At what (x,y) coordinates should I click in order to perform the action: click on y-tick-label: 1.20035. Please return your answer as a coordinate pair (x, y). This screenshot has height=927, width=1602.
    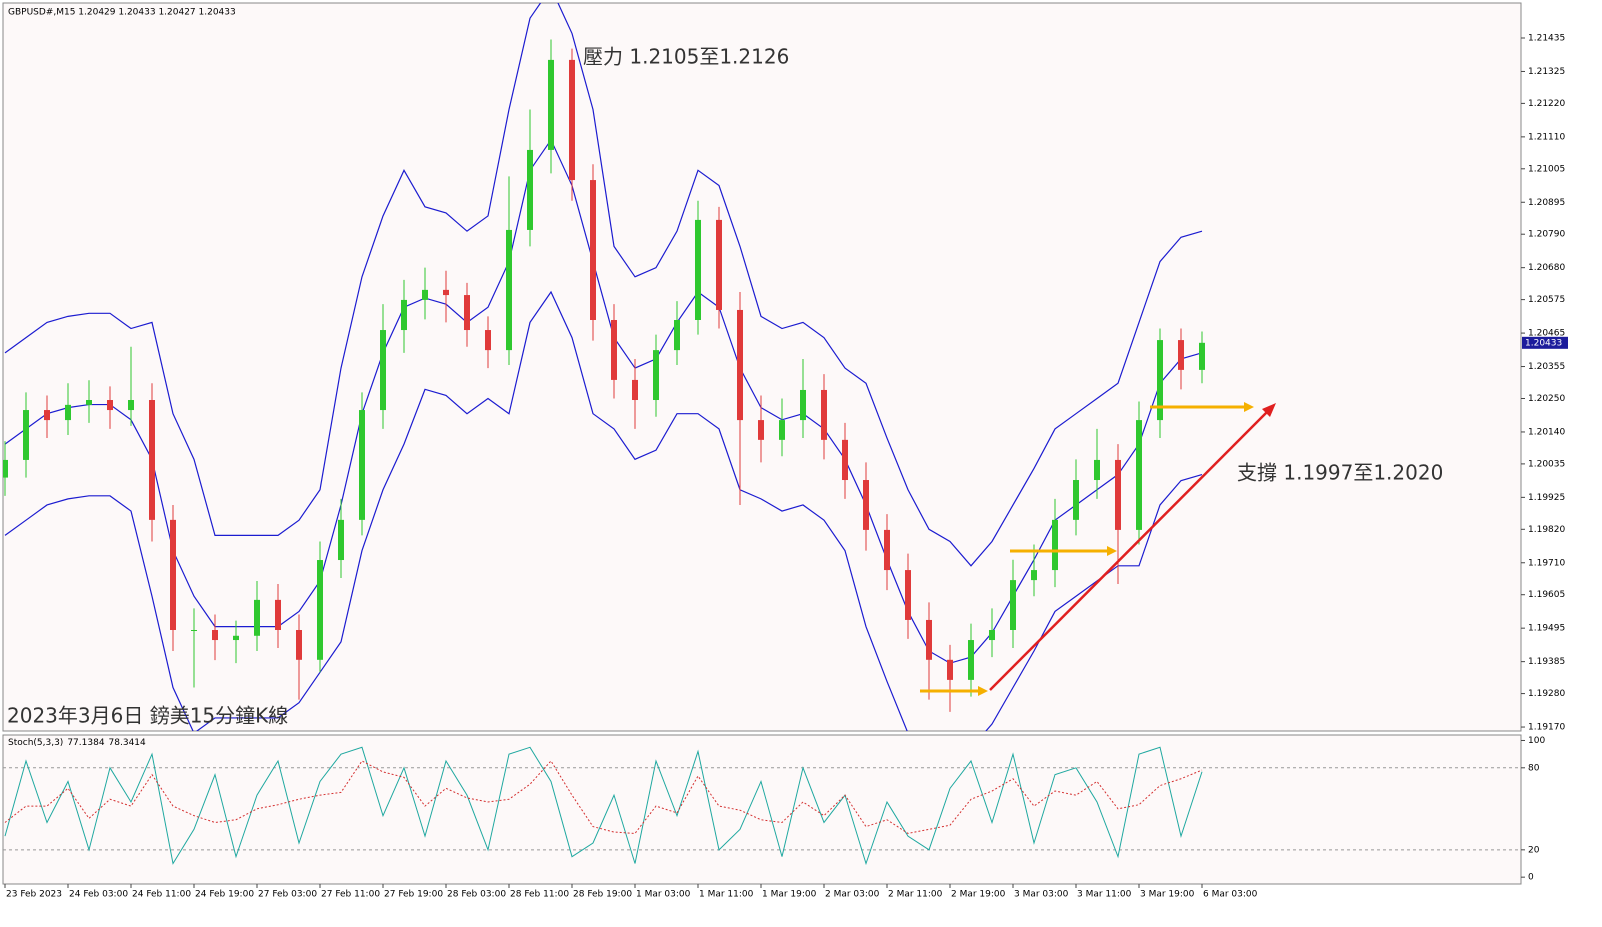
    Looking at the image, I should click on (1546, 464).